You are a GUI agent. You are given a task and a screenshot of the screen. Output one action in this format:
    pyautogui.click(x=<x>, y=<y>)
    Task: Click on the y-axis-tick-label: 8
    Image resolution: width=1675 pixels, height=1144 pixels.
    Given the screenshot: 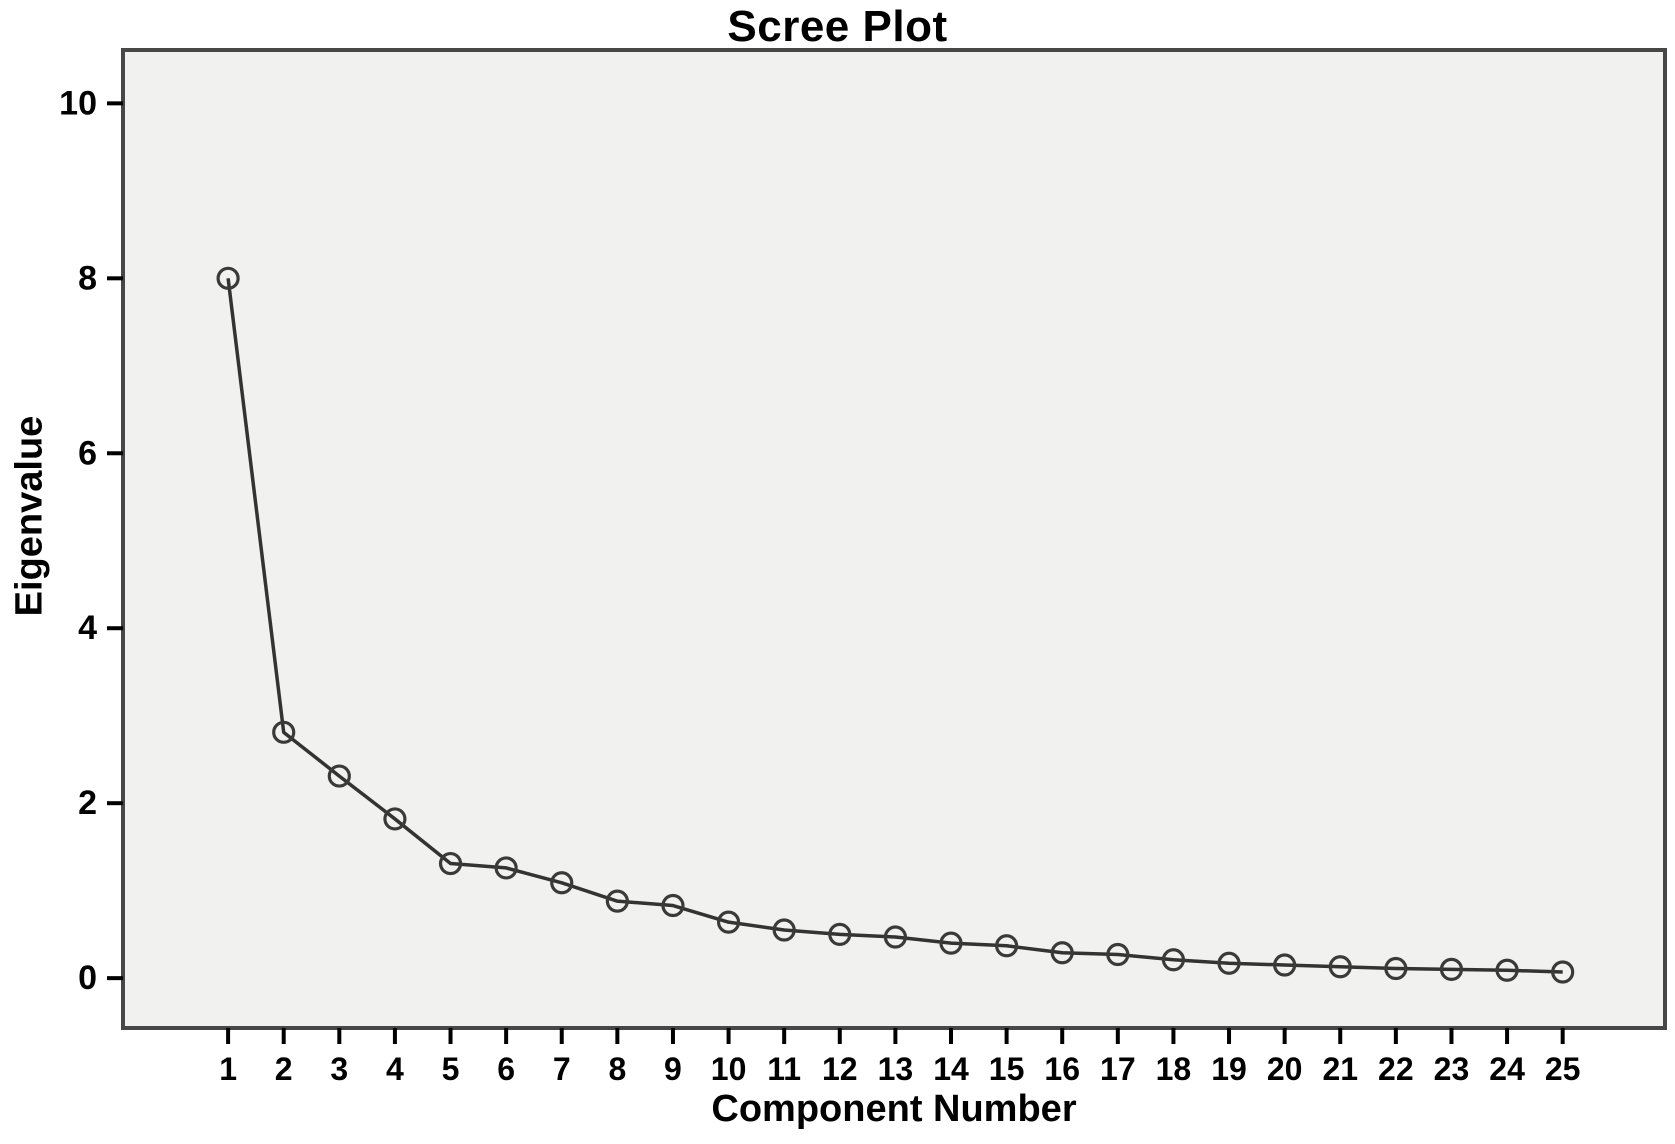 What is the action you would take?
    pyautogui.click(x=87, y=278)
    